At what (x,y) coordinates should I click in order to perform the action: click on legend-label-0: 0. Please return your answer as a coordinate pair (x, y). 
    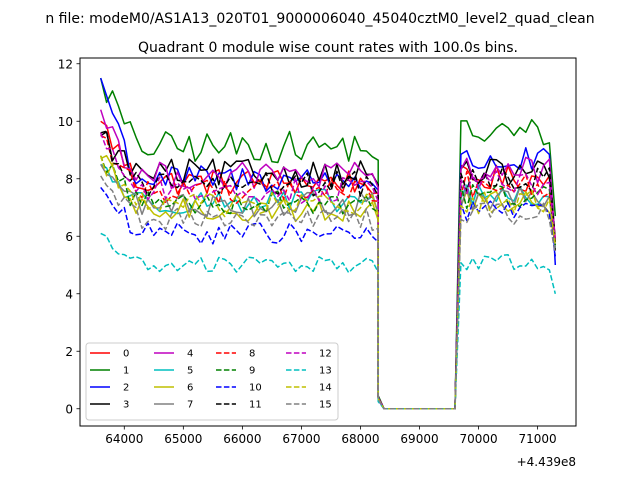
    Looking at the image, I should click on (126, 354).